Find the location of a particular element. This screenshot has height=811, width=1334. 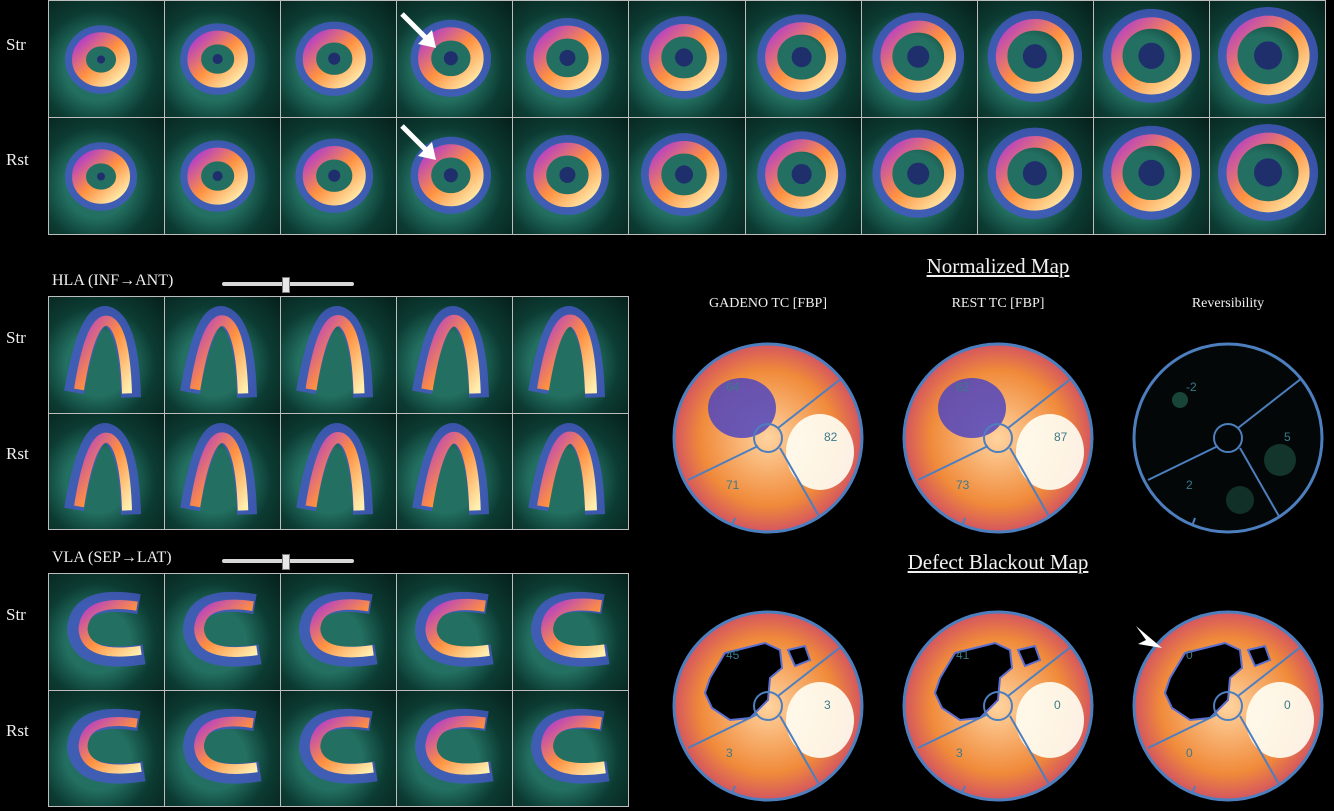

segment-value-anterior: 45 is located at coordinates (733, 655).